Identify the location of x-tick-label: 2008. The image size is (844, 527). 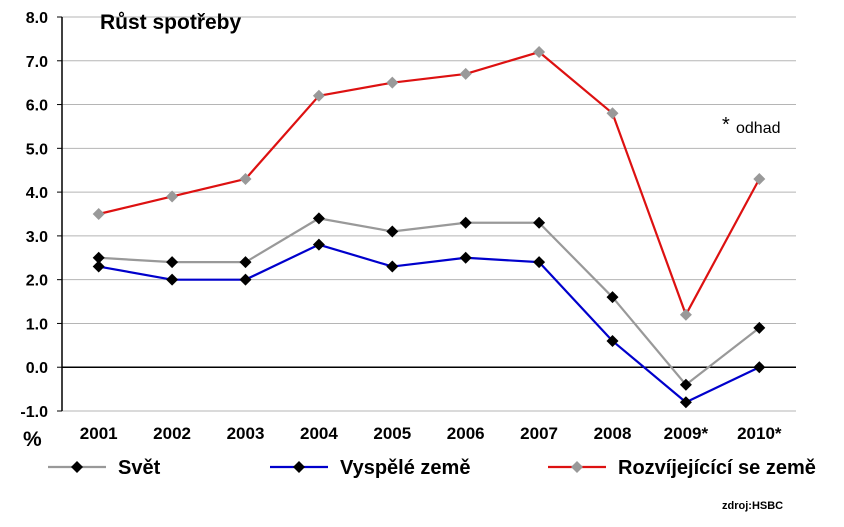
(613, 433).